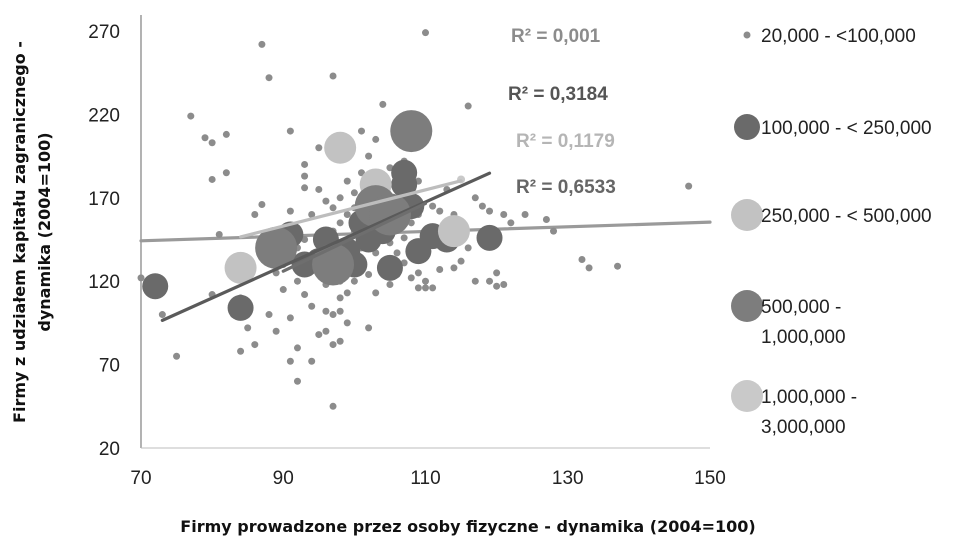 This screenshot has width=961, height=537. What do you see at coordinates (833, 127) in the screenshot?
I see `legend-item: 100,000 - < 250,000` at bounding box center [833, 127].